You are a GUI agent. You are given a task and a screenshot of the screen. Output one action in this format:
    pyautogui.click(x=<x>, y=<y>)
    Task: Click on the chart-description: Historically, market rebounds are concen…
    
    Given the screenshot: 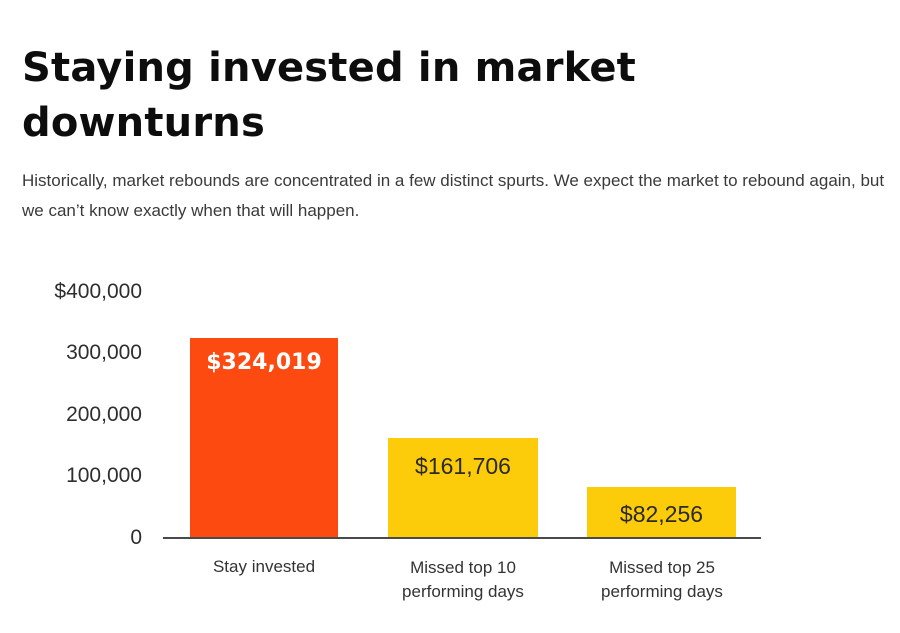 What is the action you would take?
    pyautogui.click(x=453, y=195)
    